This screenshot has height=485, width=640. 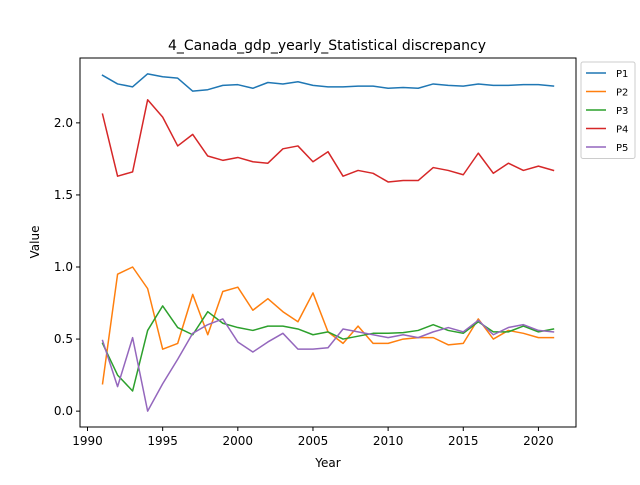 I want to click on y-tick-label: 1.0, so click(x=63, y=267).